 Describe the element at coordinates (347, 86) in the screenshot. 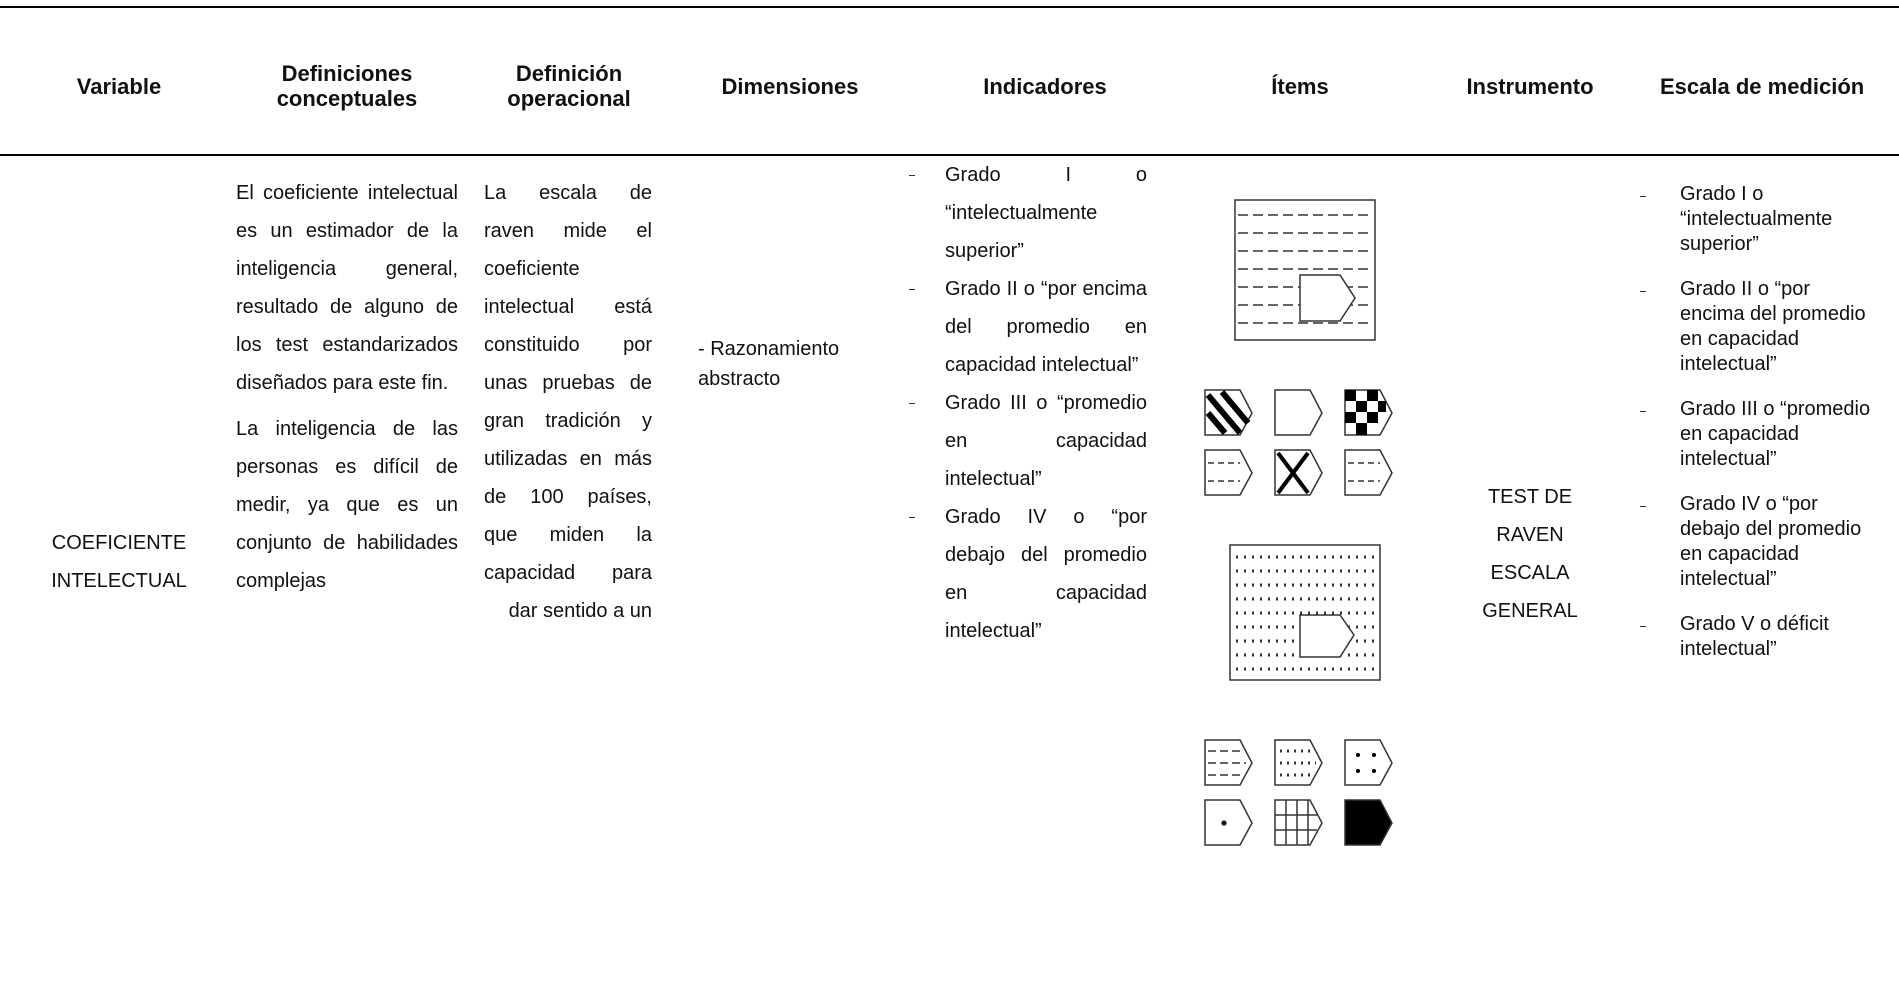

I see `header-cell: Definiciones conceptuales` at that location.